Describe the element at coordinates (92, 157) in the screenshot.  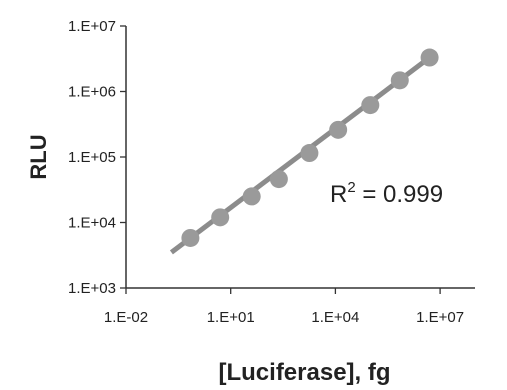
I see `y-tick-label: 1.E+05` at that location.